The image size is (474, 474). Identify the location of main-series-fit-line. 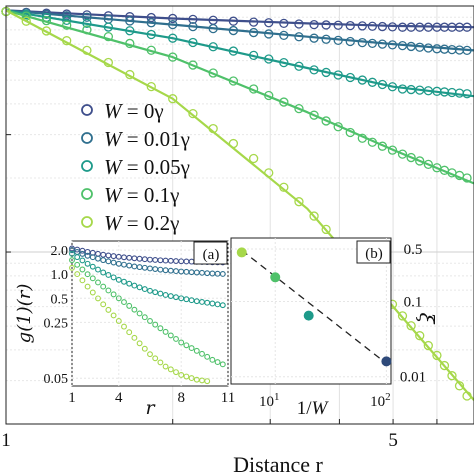
(239, 30).